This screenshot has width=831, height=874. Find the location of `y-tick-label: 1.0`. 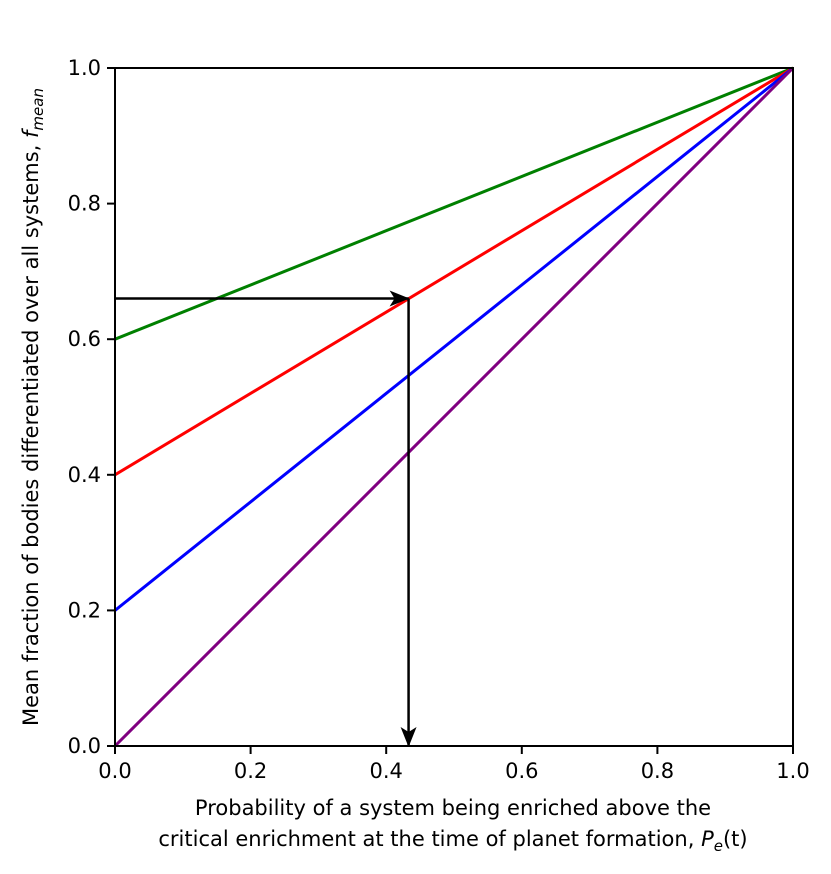

y-tick-label: 1.0 is located at coordinates (84, 68).